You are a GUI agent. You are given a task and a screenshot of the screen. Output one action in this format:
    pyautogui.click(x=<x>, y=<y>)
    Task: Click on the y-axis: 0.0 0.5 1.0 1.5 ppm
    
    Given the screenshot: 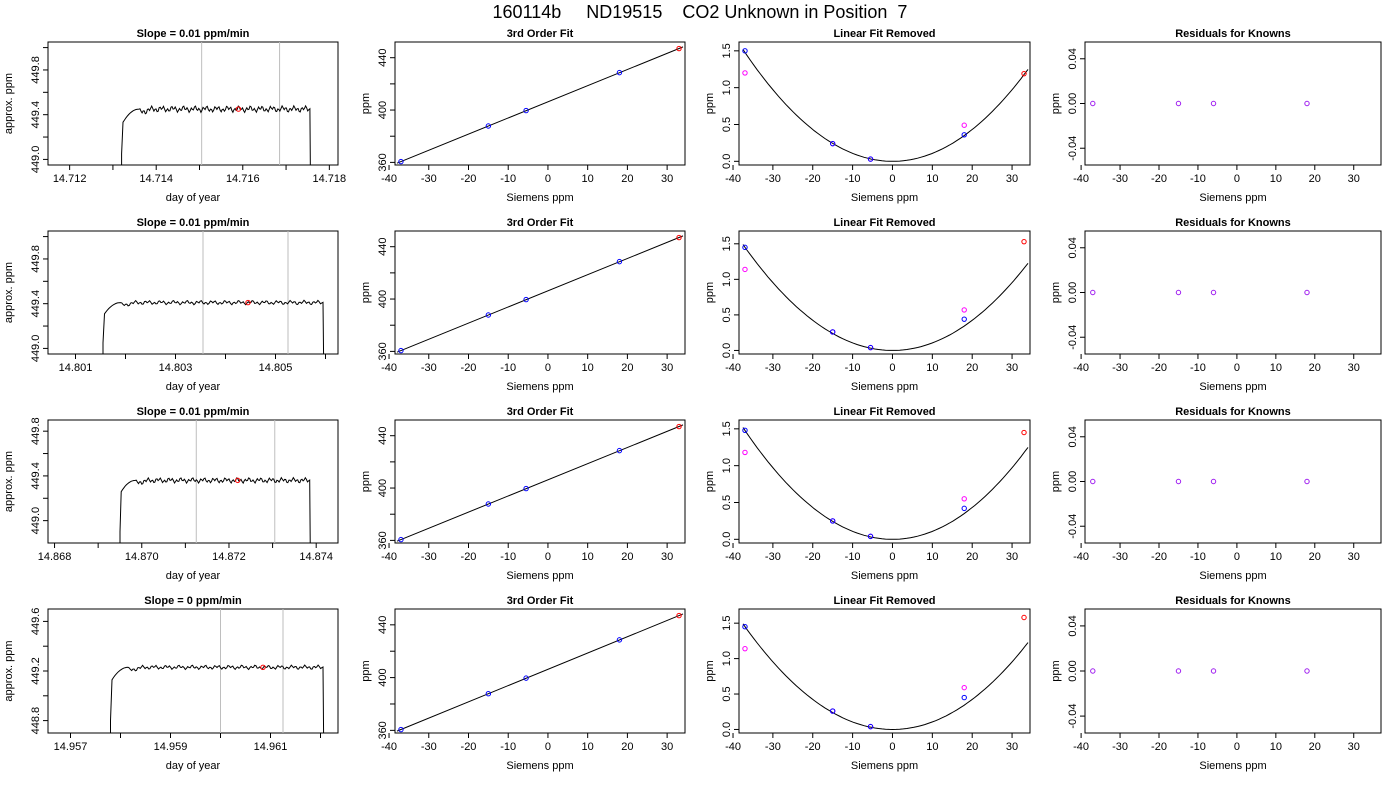 What is the action you would take?
    pyautogui.click(x=721, y=676)
    